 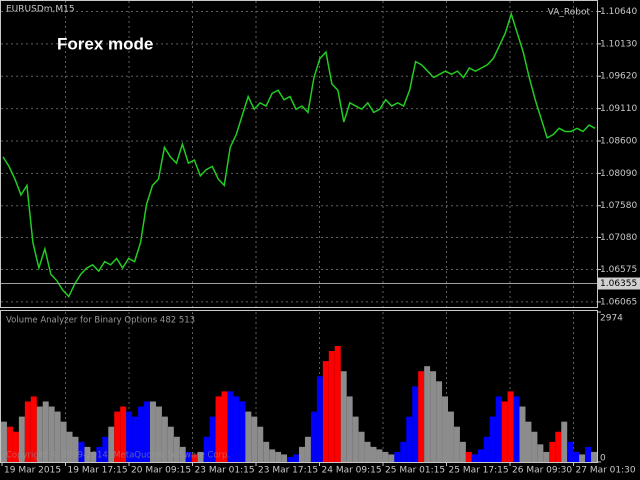 What do you see at coordinates (161, 471) in the screenshot?
I see `time-label: 20 Mar 09:15` at bounding box center [161, 471].